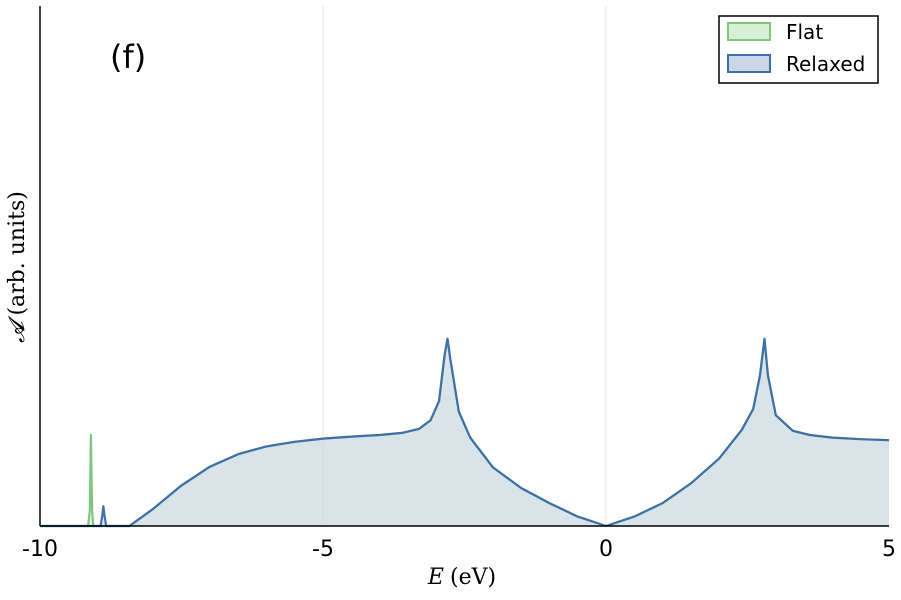 The width and height of the screenshot is (901, 600). What do you see at coordinates (323, 549) in the screenshot?
I see `x-tick-label: -5` at bounding box center [323, 549].